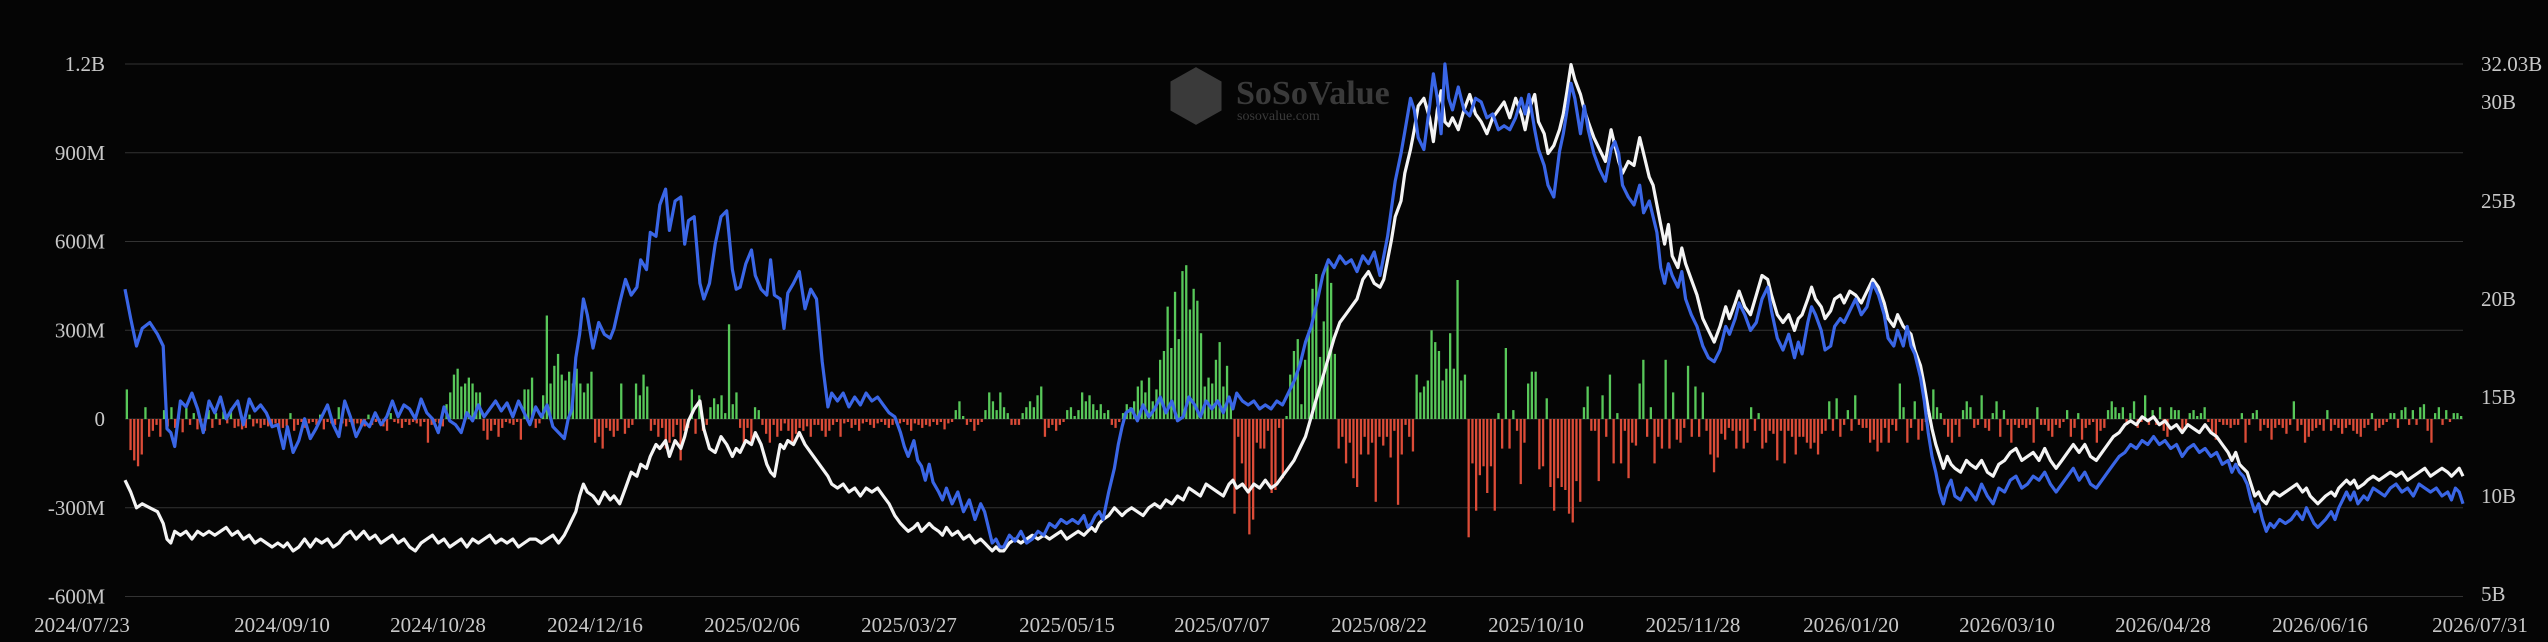 The height and width of the screenshot is (642, 2548). What do you see at coordinates (82, 625) in the screenshot?
I see `x-tick-label: 2024/07/23` at bounding box center [82, 625].